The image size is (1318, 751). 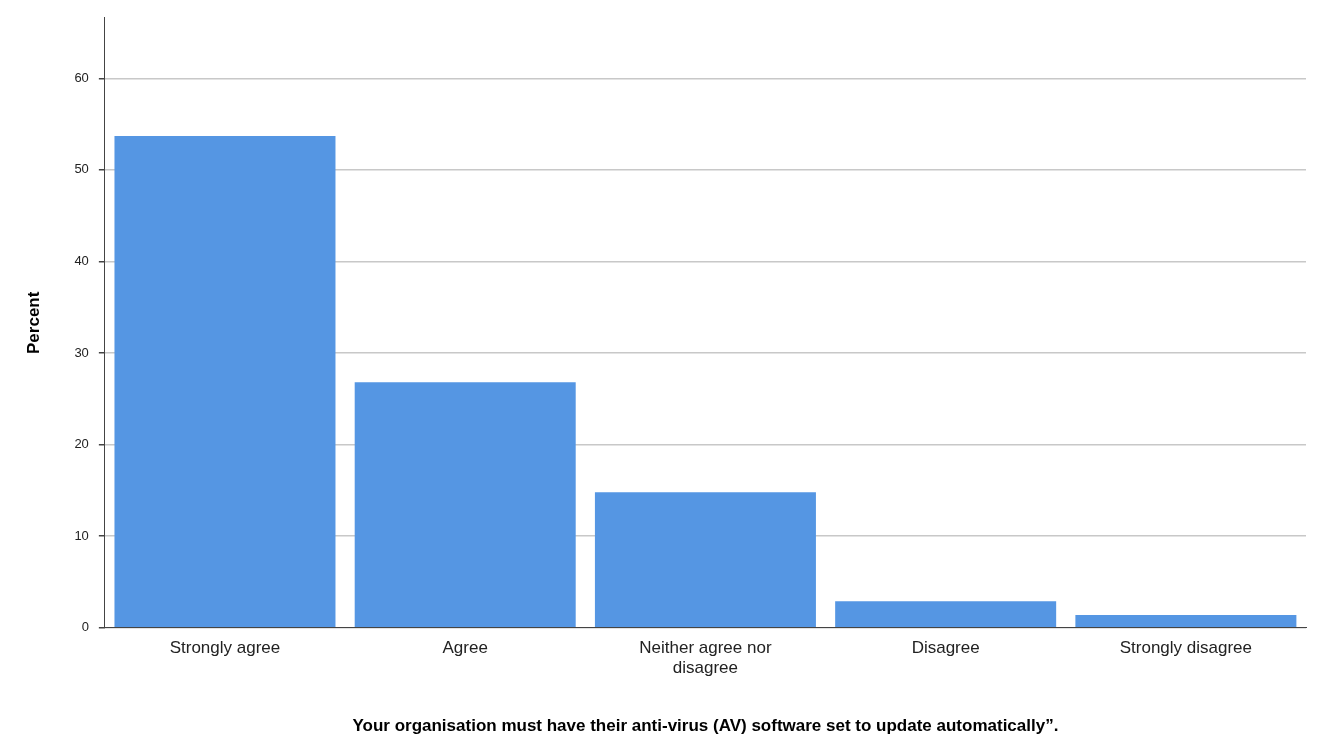 I want to click on x-tick-label: Strongly agree, so click(x=225, y=647).